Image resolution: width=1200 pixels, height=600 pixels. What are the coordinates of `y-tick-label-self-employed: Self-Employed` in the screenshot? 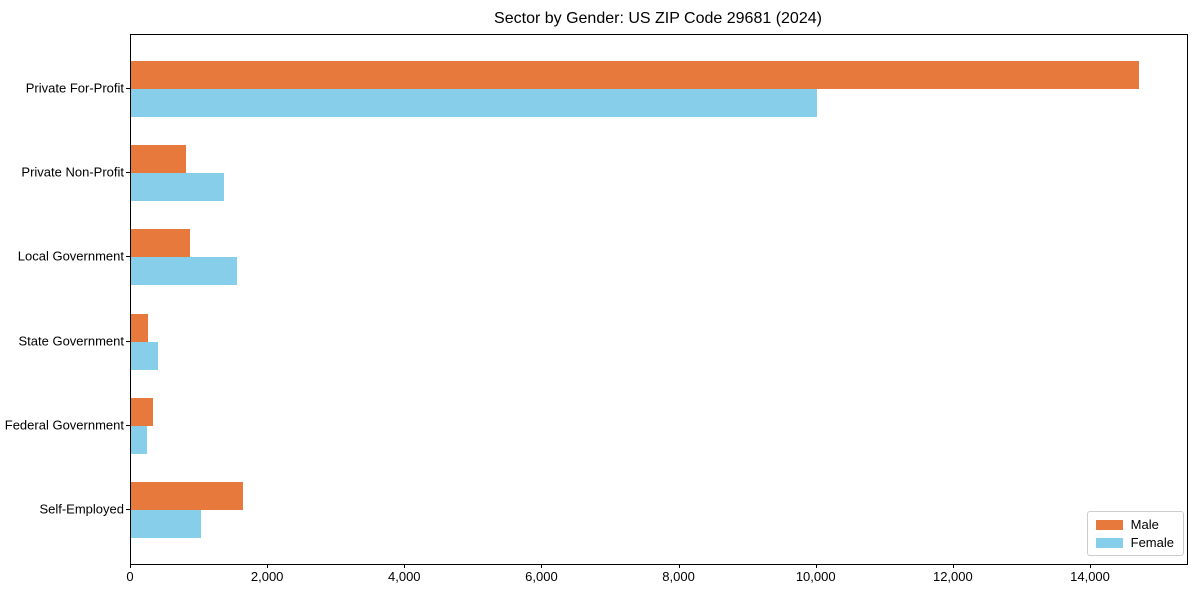 It's located at (81, 509).